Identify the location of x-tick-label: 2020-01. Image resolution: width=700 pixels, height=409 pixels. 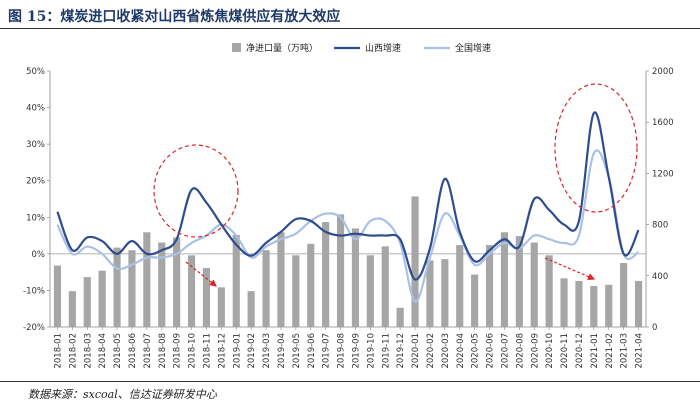
(416, 351).